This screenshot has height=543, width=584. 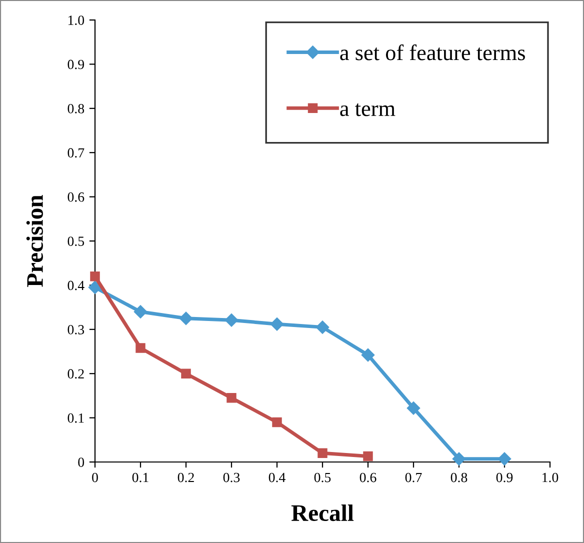 I want to click on y-tick-label: 0.7, so click(x=76, y=153).